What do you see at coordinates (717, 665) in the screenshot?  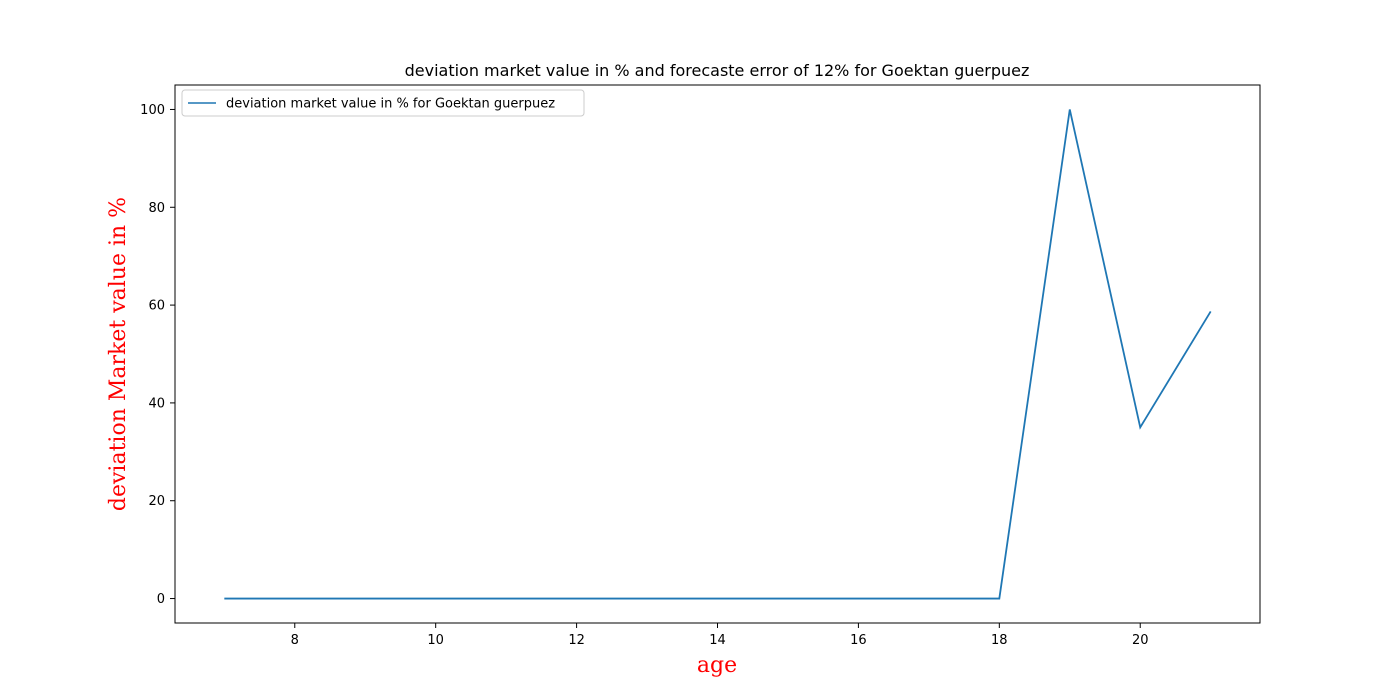 I see `x-axis-label: age` at bounding box center [717, 665].